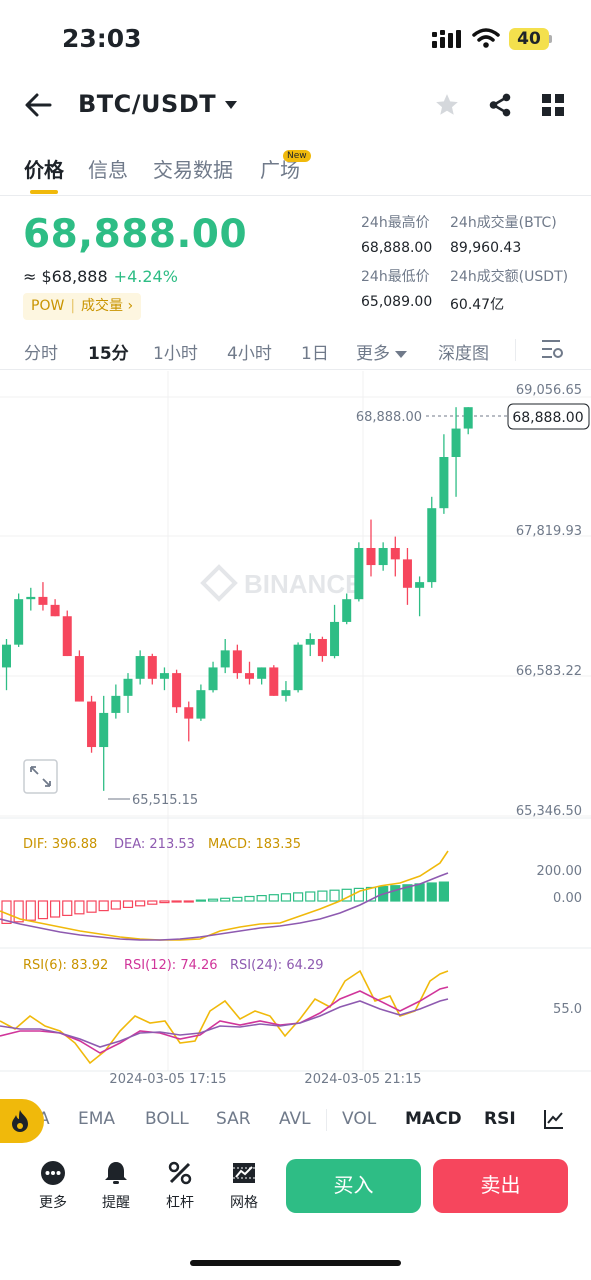  What do you see at coordinates (53, 1203) in the screenshot?
I see `more-label: 更多` at bounding box center [53, 1203].